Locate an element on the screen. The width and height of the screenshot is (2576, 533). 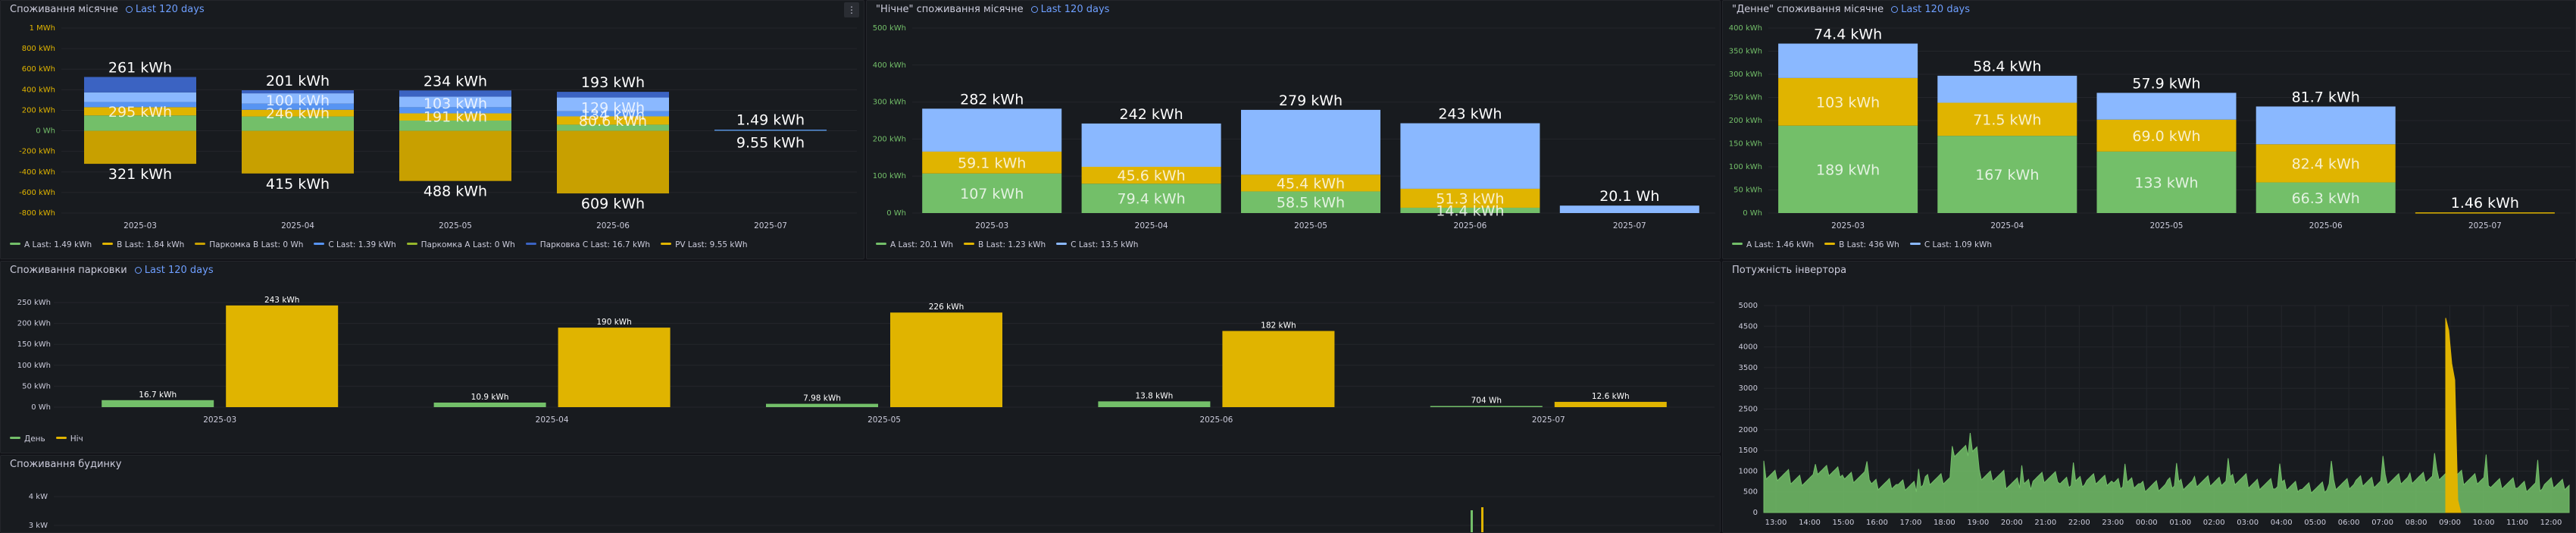
y-tick-label: 2000 is located at coordinates (1748, 430).